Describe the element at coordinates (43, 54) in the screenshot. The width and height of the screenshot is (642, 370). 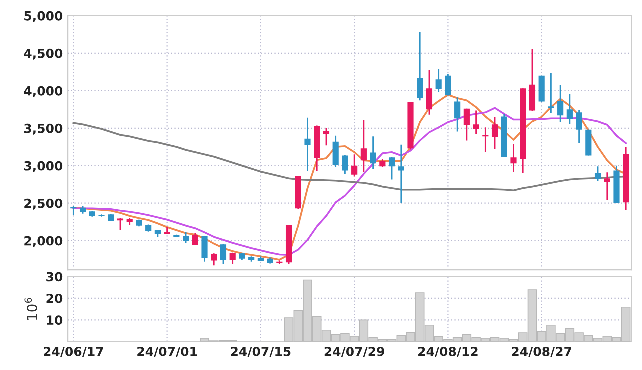
I see `y-tick-label: 4,500` at that location.